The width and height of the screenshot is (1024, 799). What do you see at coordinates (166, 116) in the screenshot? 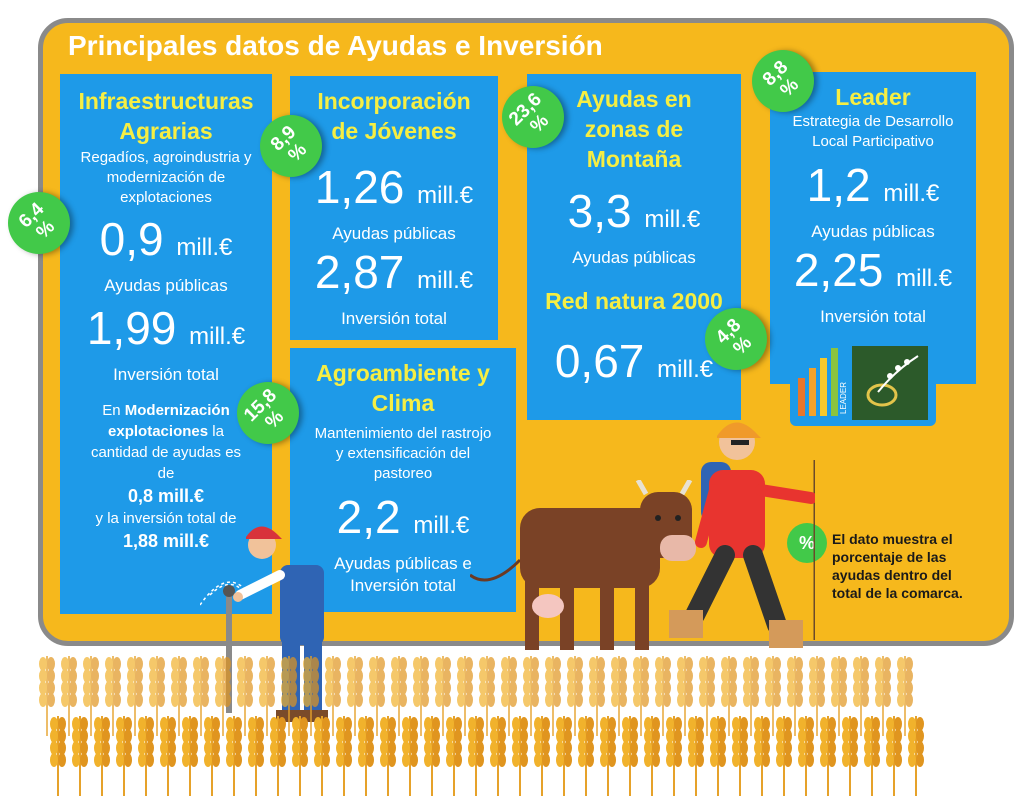
I see `panel-title: Infraestructuras Agrarias` at bounding box center [166, 116].